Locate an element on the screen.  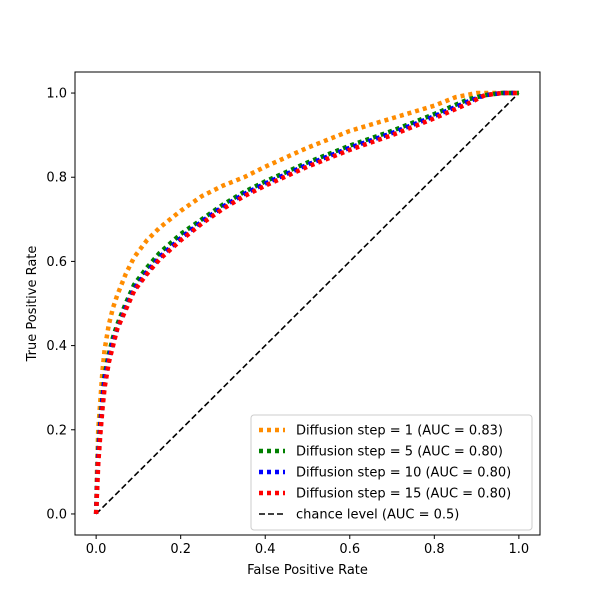
legend-label-3: Diffusion step = 15 (AUC = 0.80) is located at coordinates (403, 494).